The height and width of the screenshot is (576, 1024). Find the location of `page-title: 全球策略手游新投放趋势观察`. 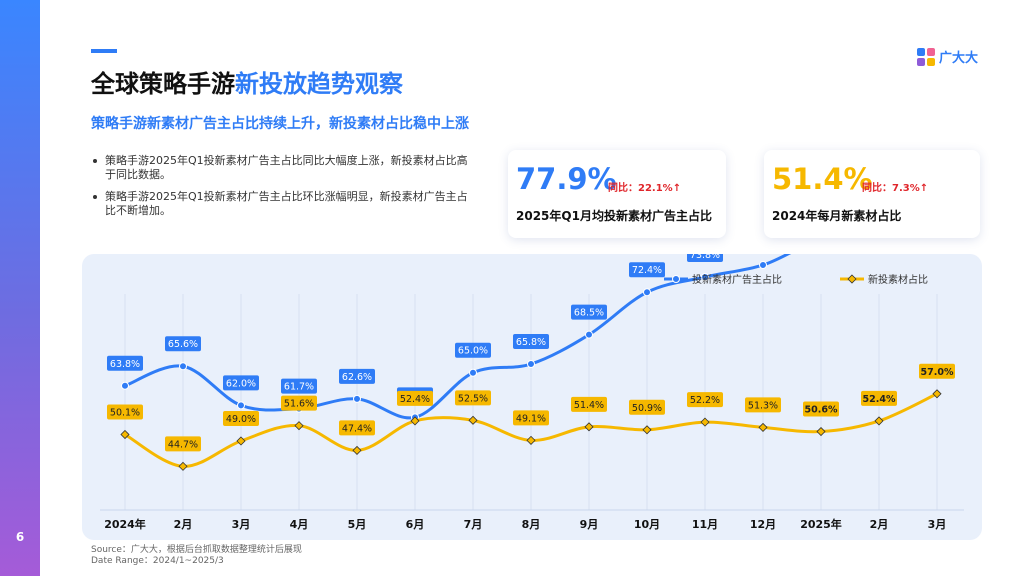

page-title: 全球策略手游新投放趋势观察 is located at coordinates (247, 81).